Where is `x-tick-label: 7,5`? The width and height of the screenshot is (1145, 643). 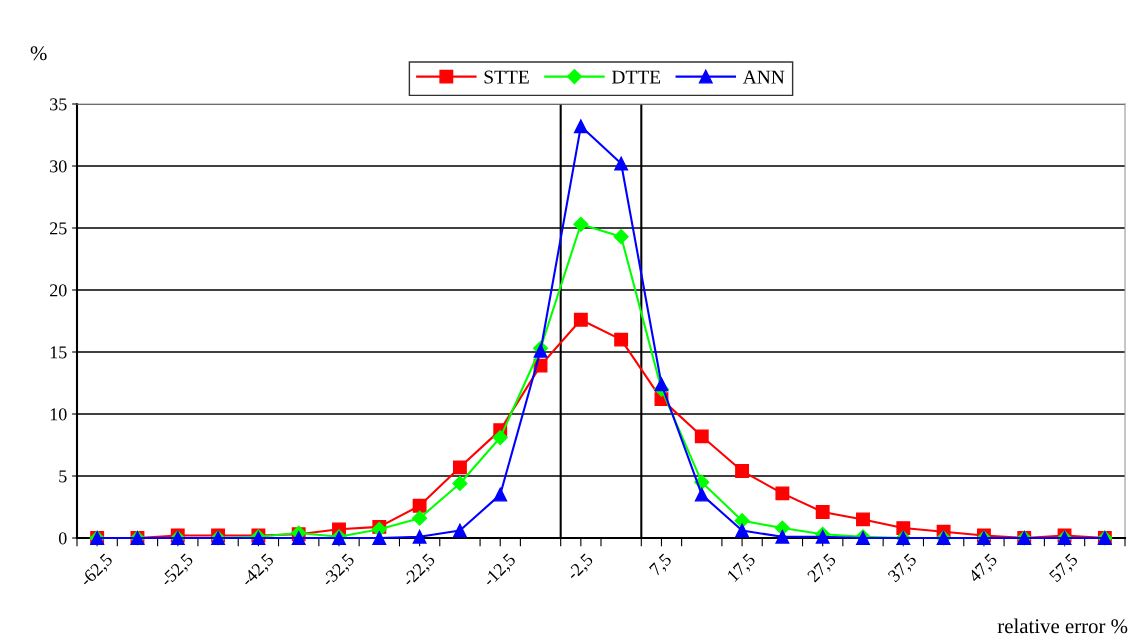 x-tick-label: 7,5 is located at coordinates (661, 565).